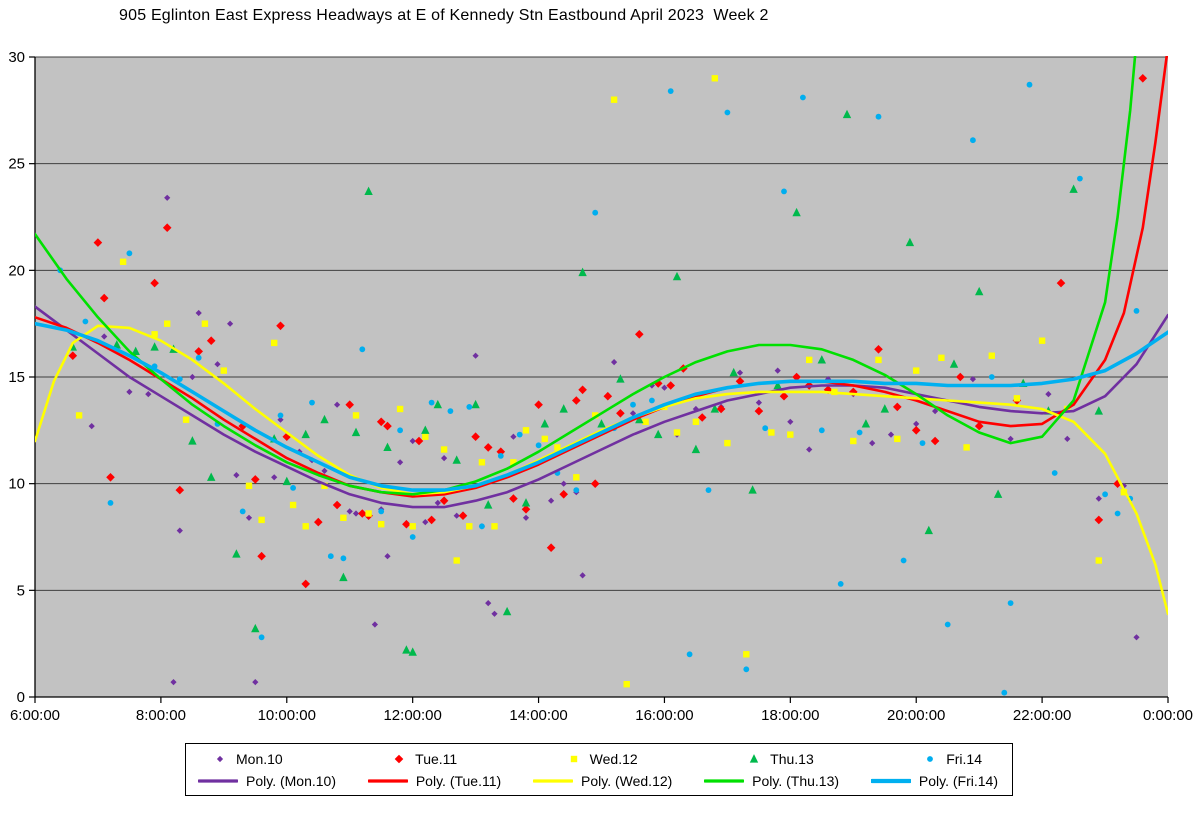 The image size is (1200, 814). I want to click on x-tick-label: 14:00:00, so click(538, 715).